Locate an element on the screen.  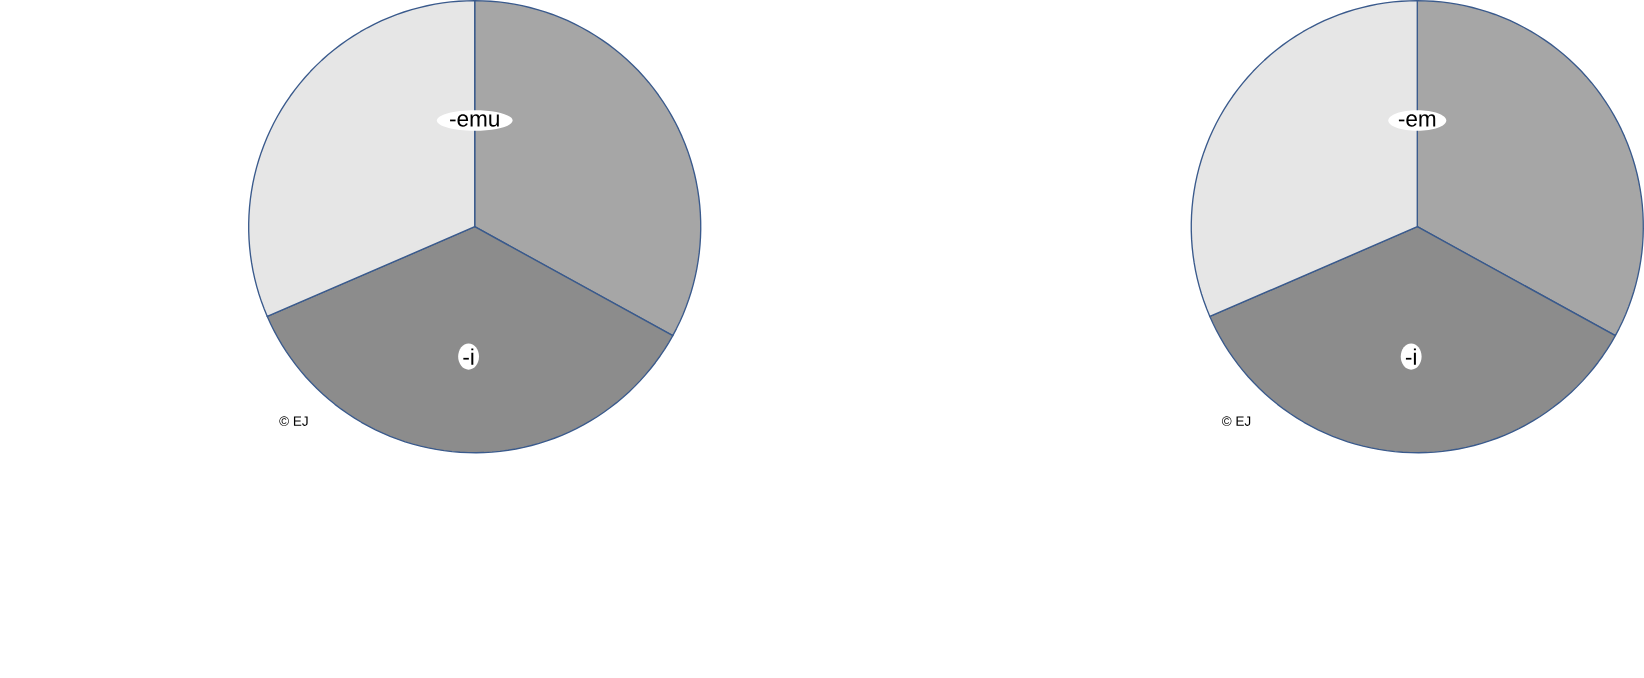
text: -emu is located at coordinates (474, 120).